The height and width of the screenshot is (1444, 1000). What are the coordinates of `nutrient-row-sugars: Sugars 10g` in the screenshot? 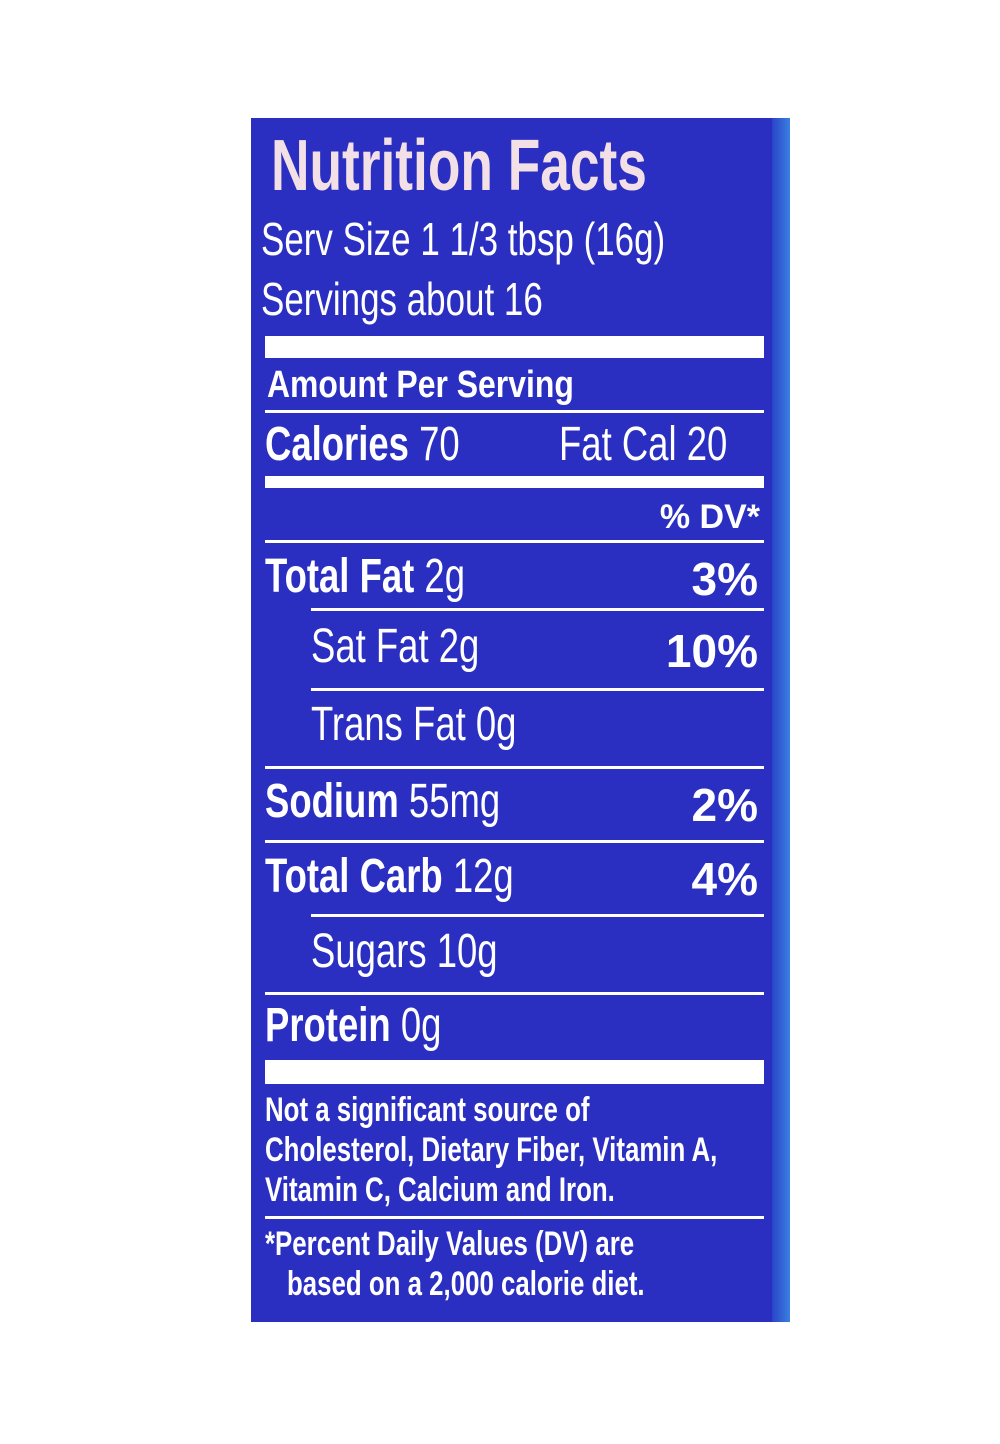 It's located at (404, 951).